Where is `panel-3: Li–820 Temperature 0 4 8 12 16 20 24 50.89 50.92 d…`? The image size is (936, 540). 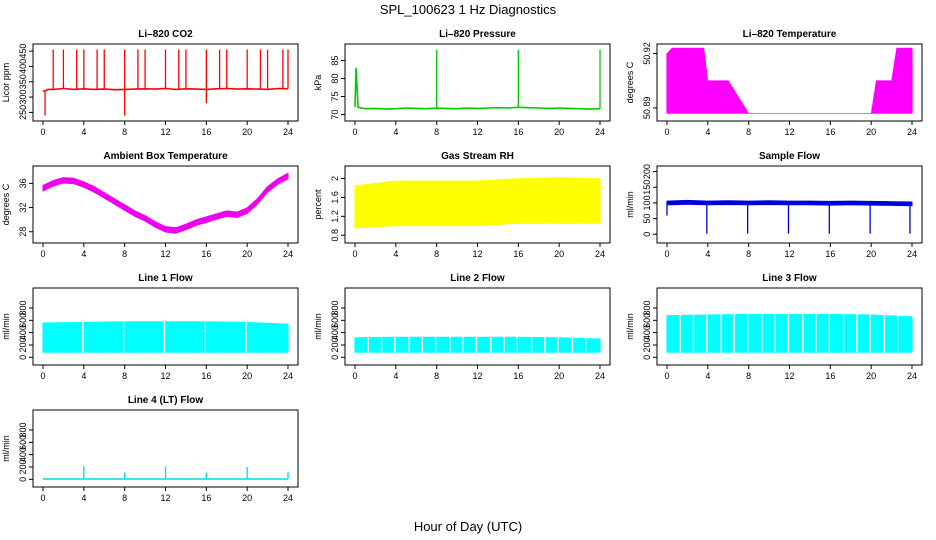
panel-3: Li–820 Temperature 0 4 8 12 16 20 24 50.89 50.92 d… is located at coordinates (774, 83).